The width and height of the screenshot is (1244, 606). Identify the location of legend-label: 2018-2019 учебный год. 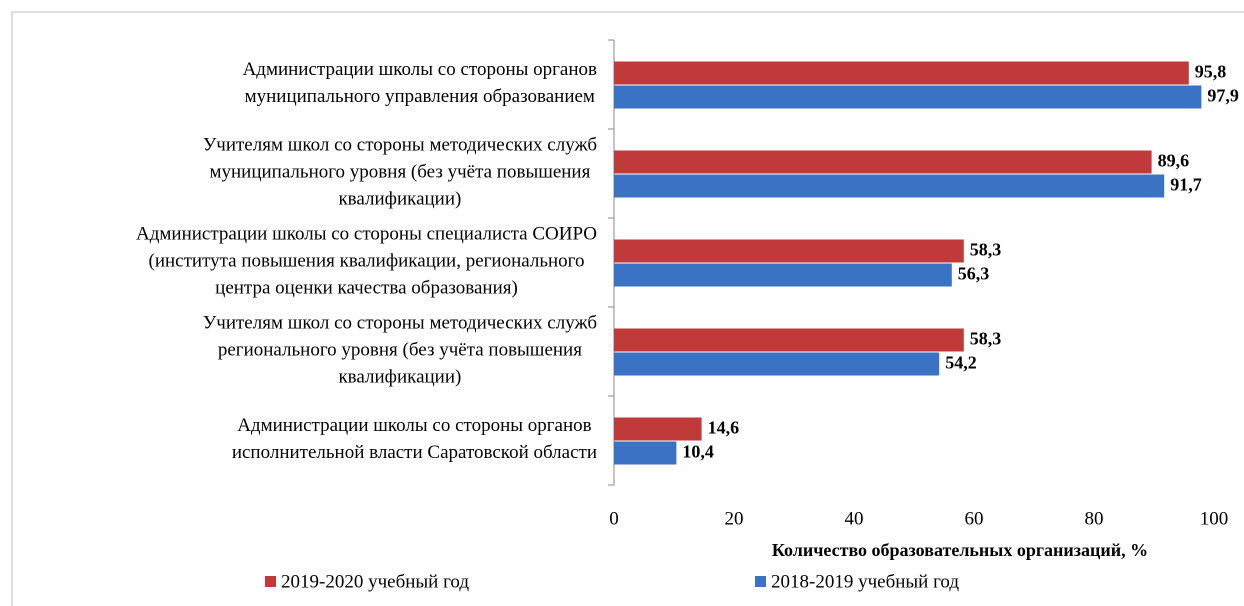
(865, 581).